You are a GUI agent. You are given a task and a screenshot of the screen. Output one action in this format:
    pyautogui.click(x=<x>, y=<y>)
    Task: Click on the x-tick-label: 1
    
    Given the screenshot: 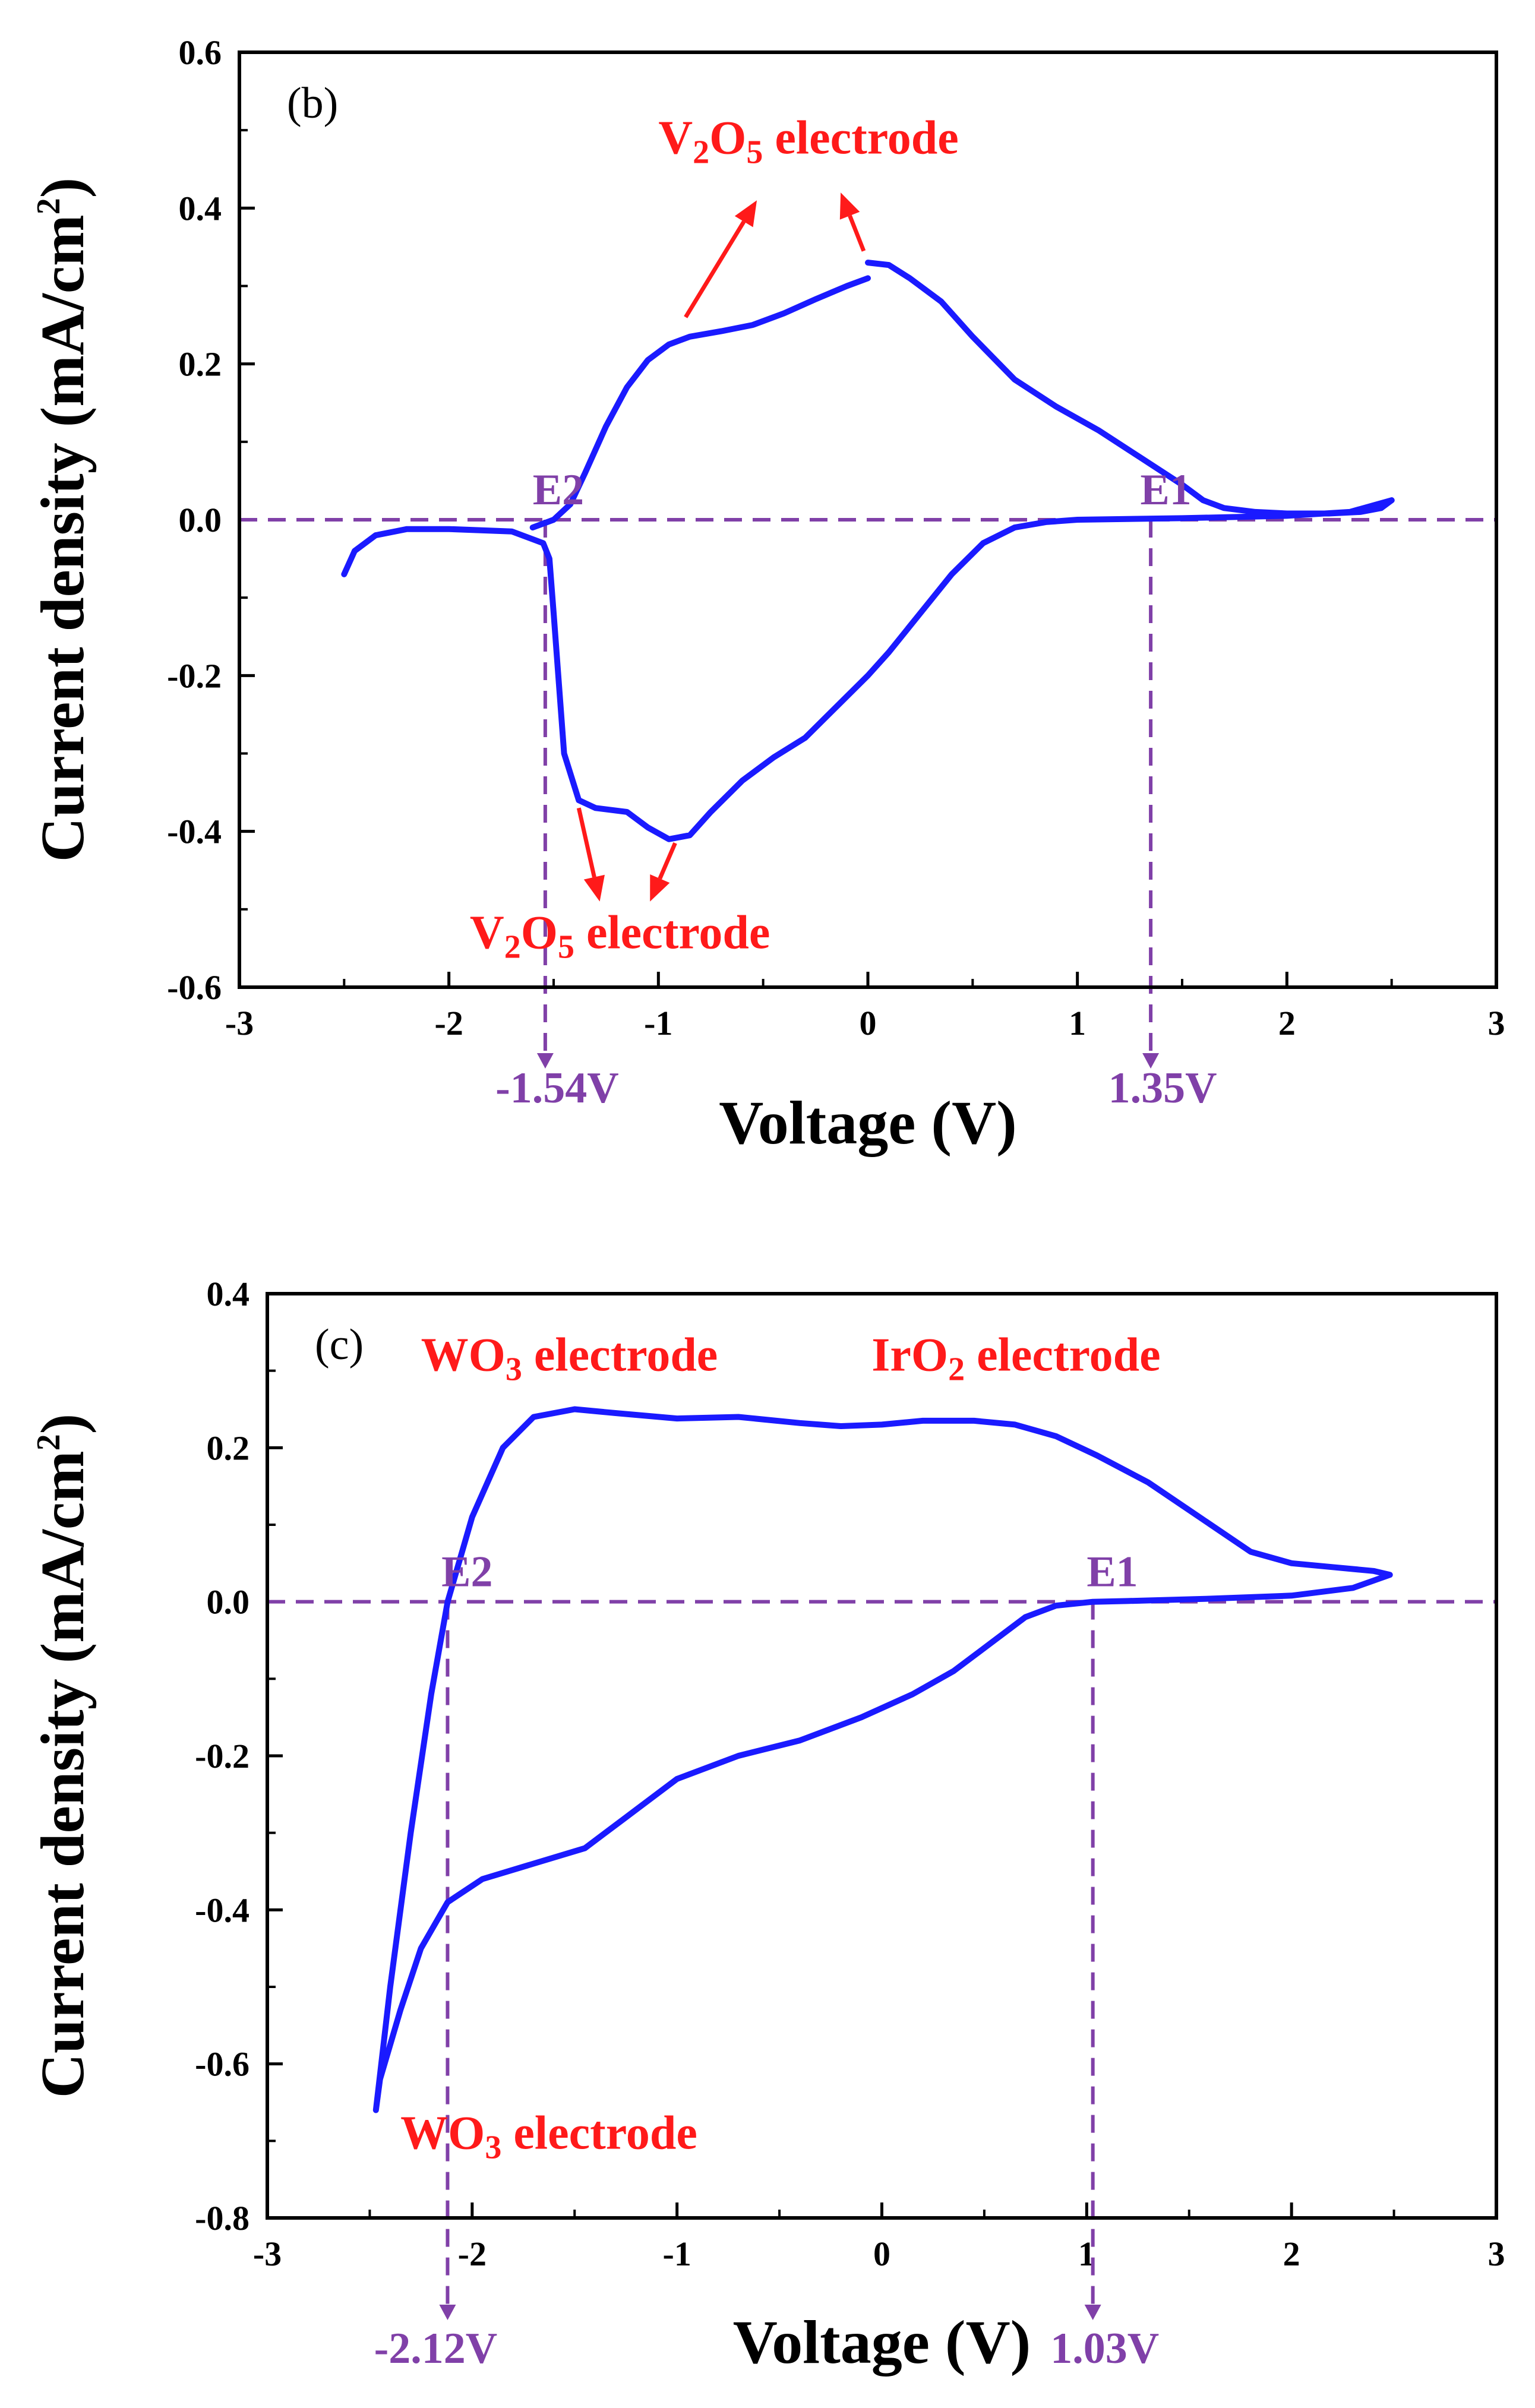 What is the action you would take?
    pyautogui.click(x=1077, y=1023)
    